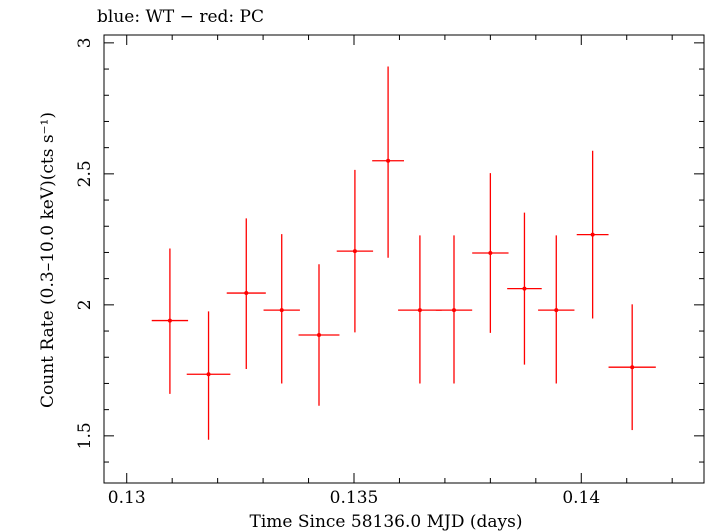  What do you see at coordinates (85, 42) in the screenshot?
I see `y-tick-label: 3` at bounding box center [85, 42].